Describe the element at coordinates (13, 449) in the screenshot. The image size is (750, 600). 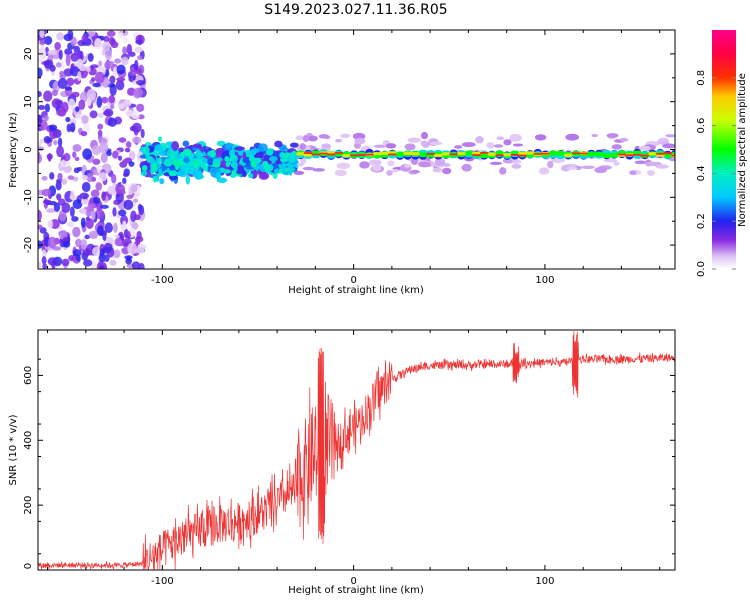
I see `snr-y-label: SNR (10 * v/v)` at that location.